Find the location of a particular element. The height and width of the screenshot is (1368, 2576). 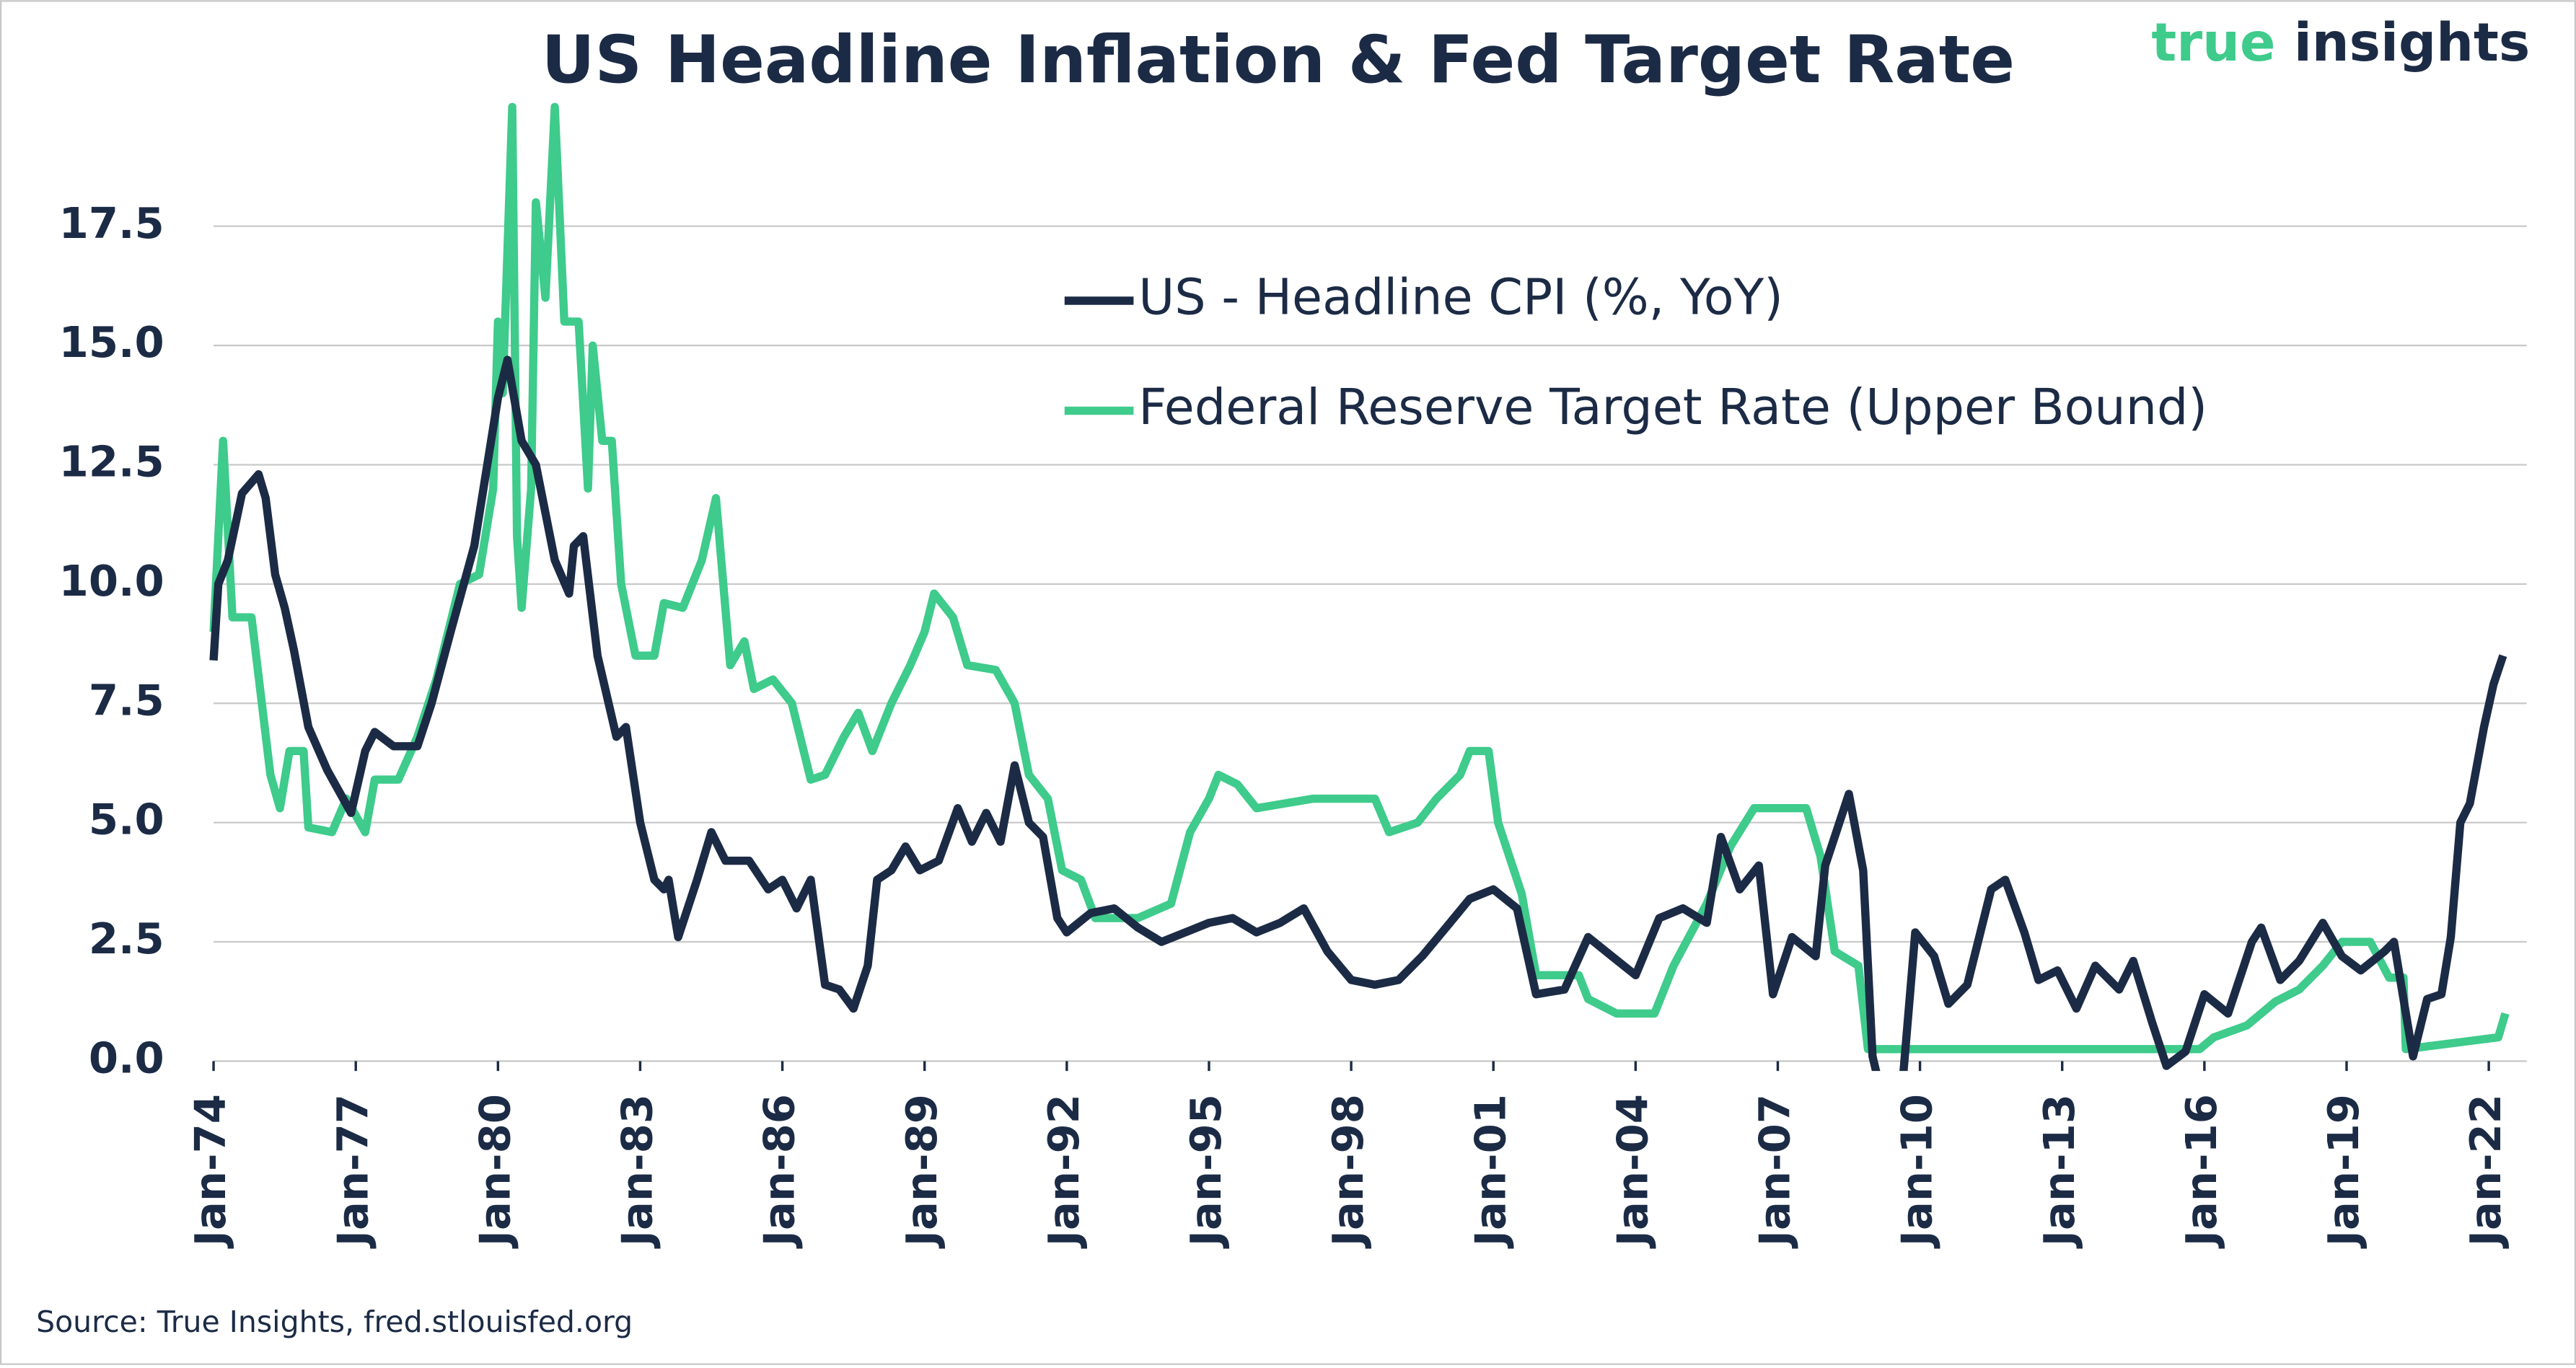

x-tick-label: Jan-19 is located at coordinates (2343, 1171).